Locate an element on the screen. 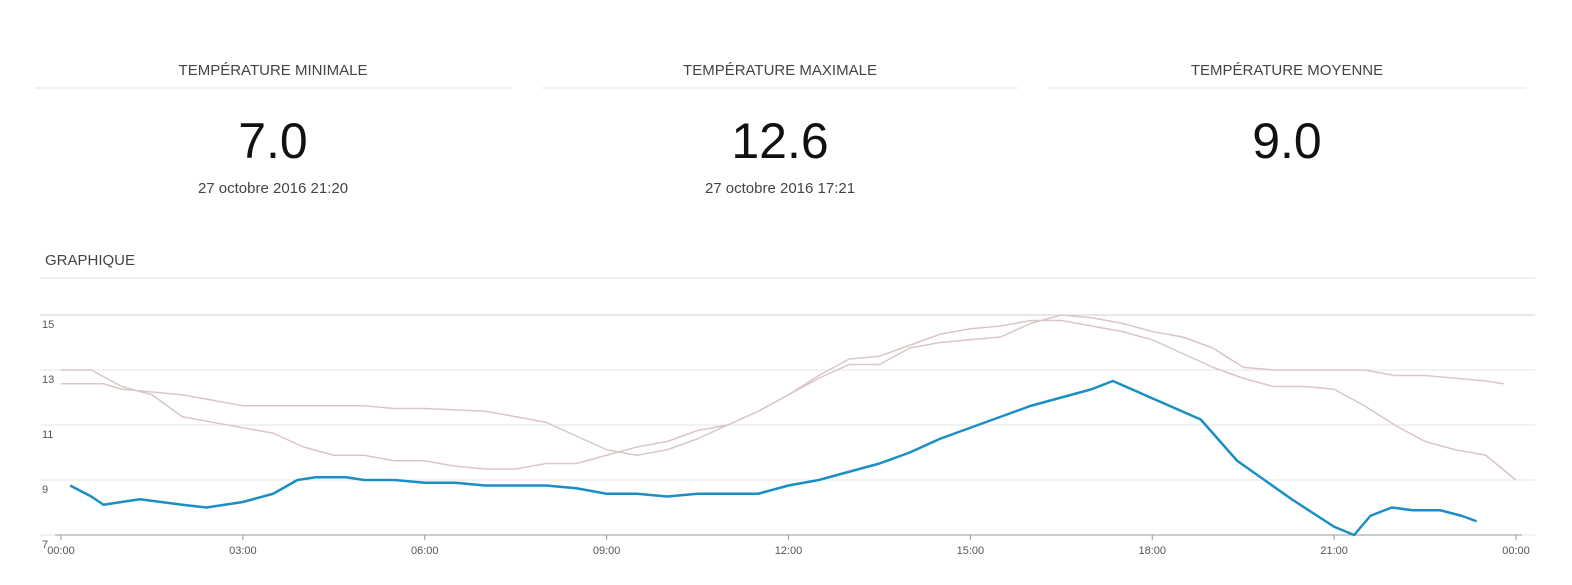  x-tick-label: 12:00 is located at coordinates (789, 551).